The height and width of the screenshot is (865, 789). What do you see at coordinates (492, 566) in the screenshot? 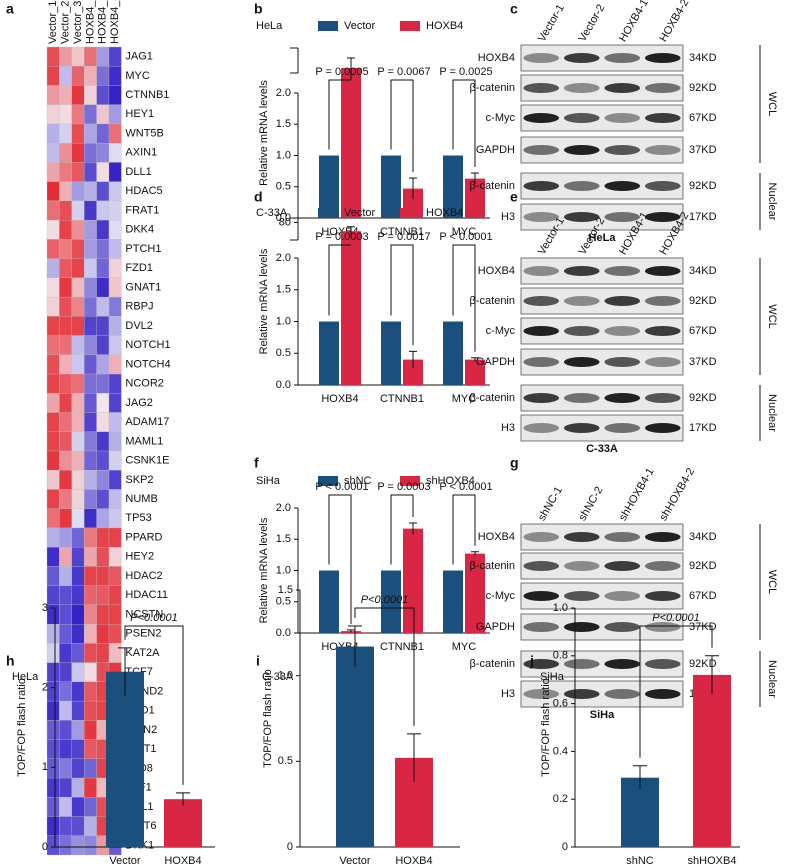
I see `protein-label: β-catenin` at bounding box center [492, 566].